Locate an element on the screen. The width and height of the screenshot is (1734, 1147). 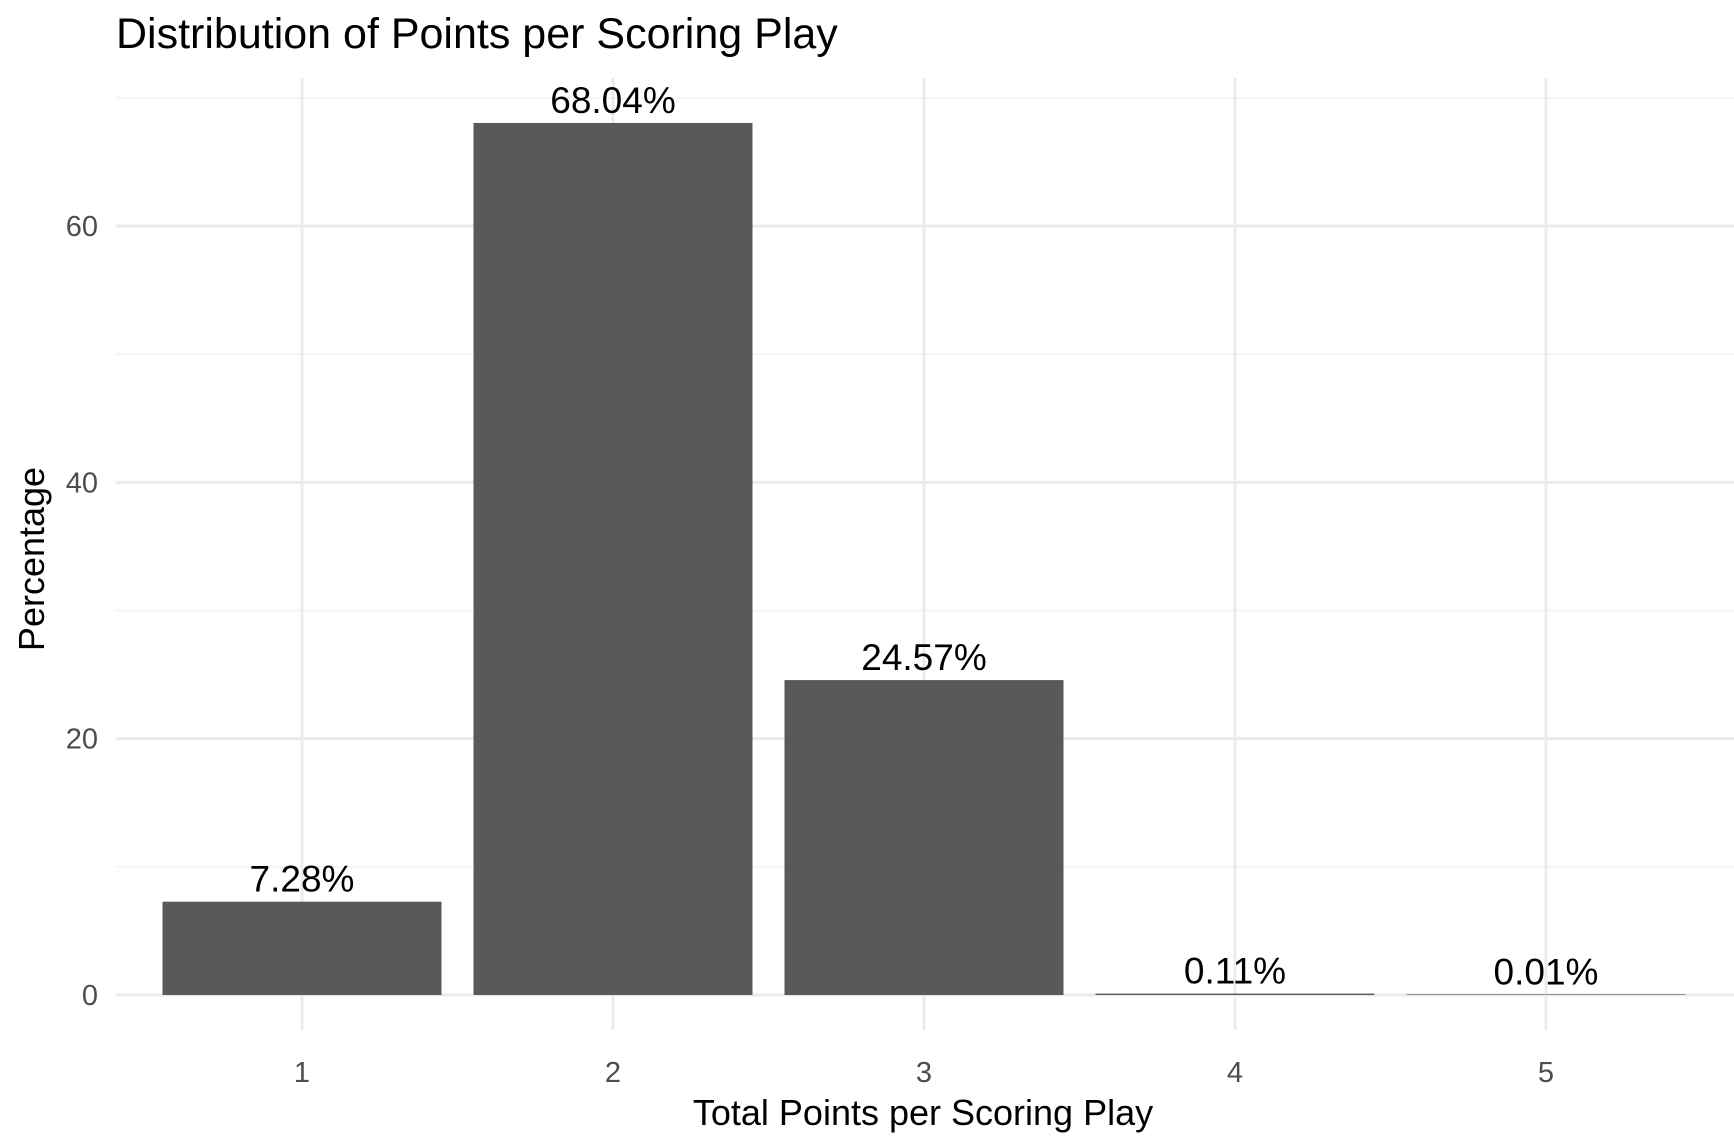
y-tick-label: 20 is located at coordinates (82, 740).